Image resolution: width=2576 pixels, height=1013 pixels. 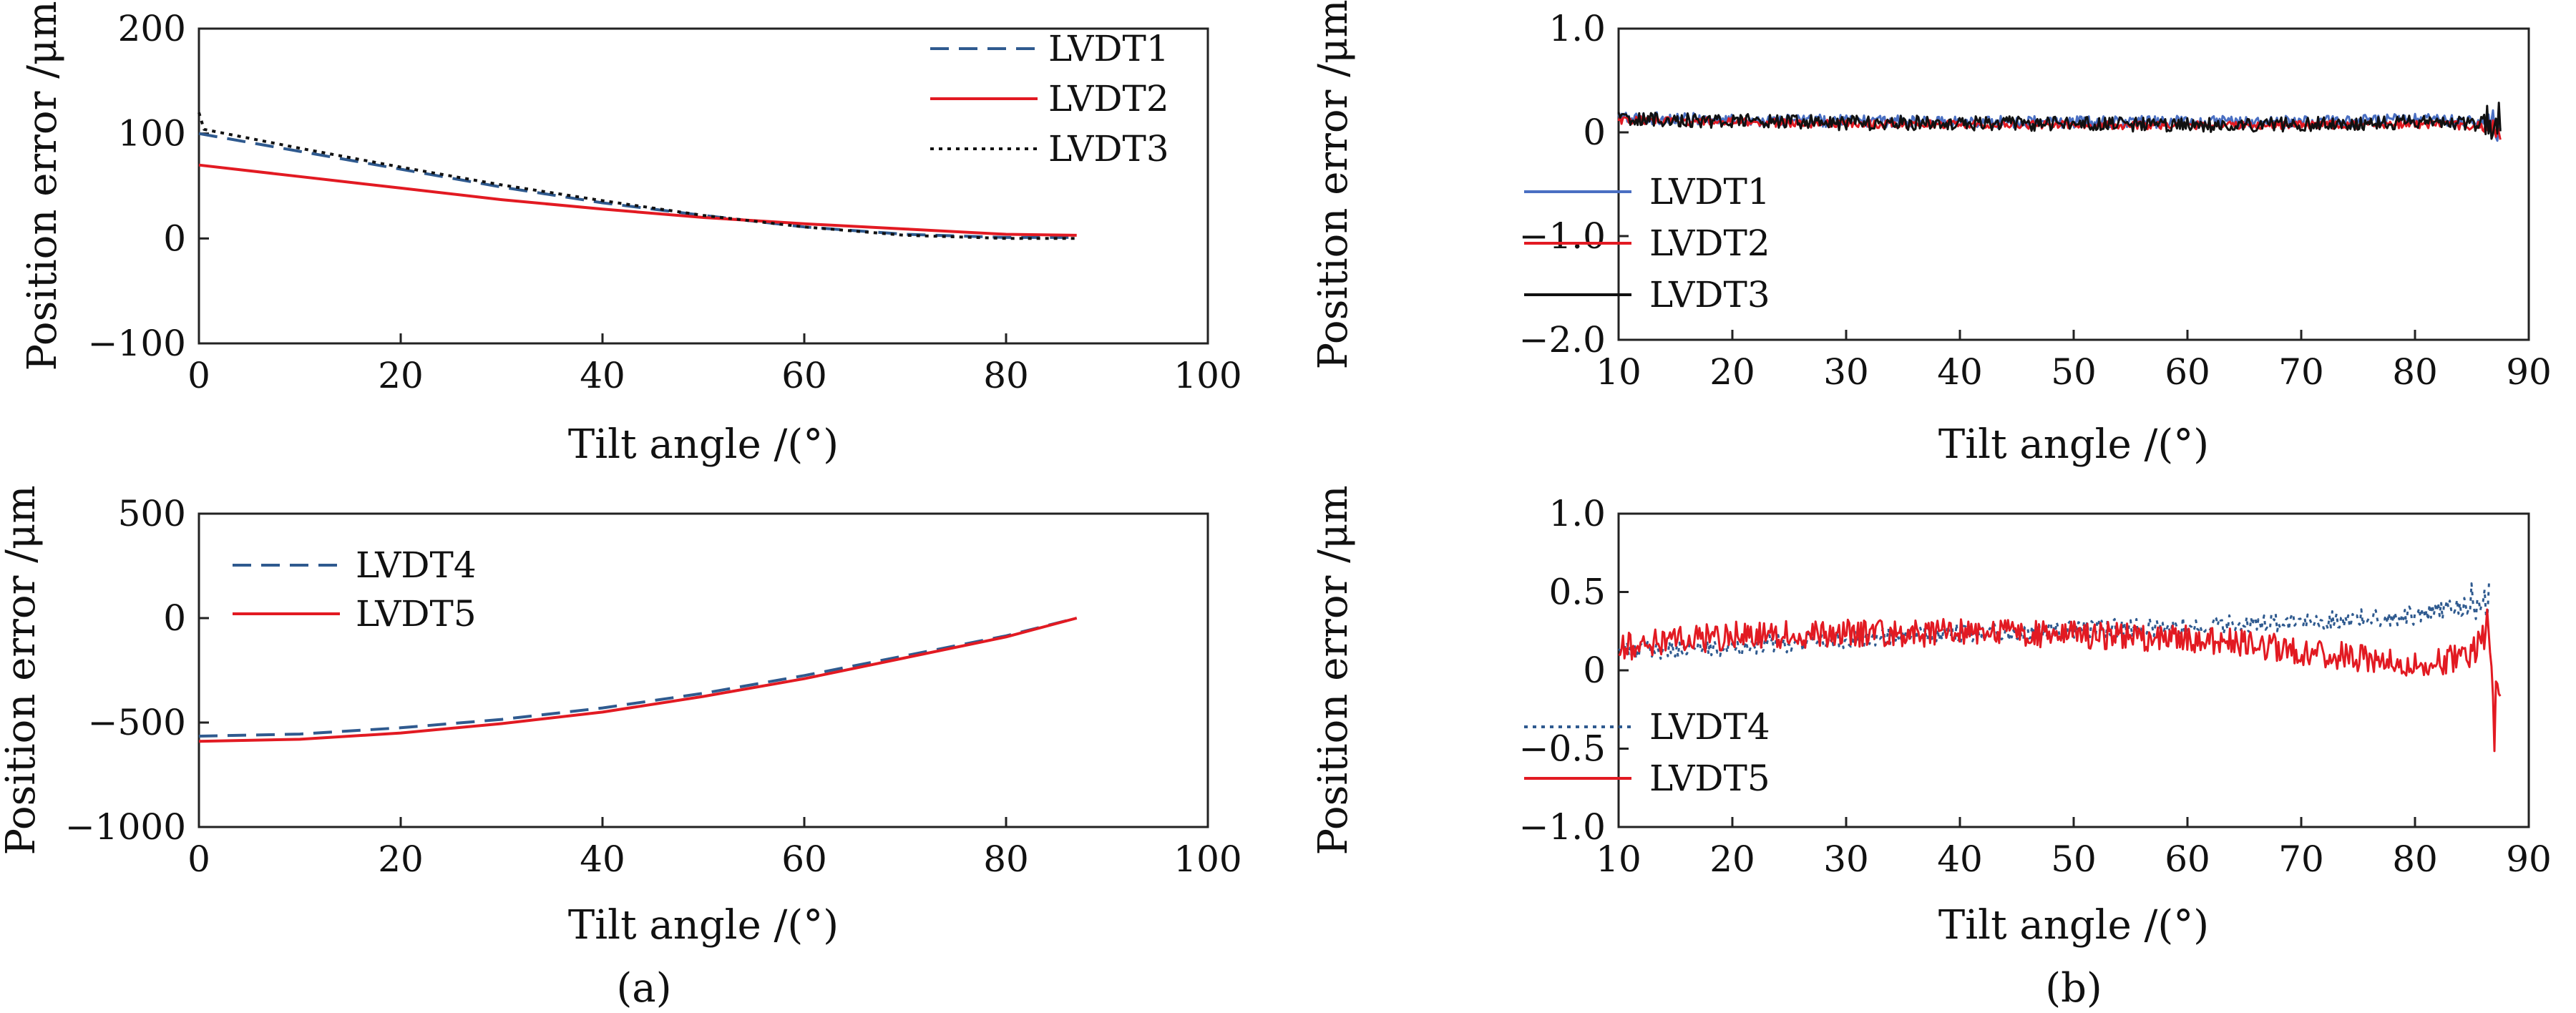 I want to click on y-tick-label: 100, so click(x=152, y=134).